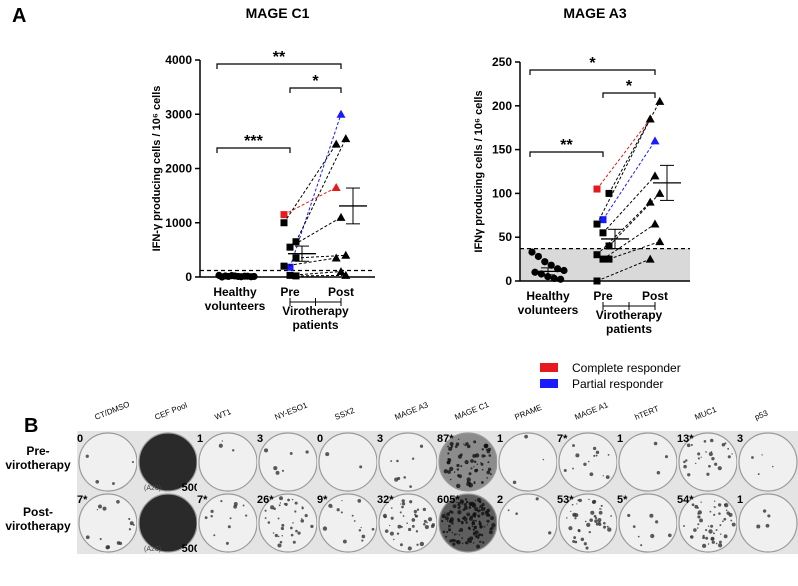 Image resolution: width=798 pixels, height=586 pixels. What do you see at coordinates (170, 411) in the screenshot?
I see `antigen-label: CEF Pool` at bounding box center [170, 411].